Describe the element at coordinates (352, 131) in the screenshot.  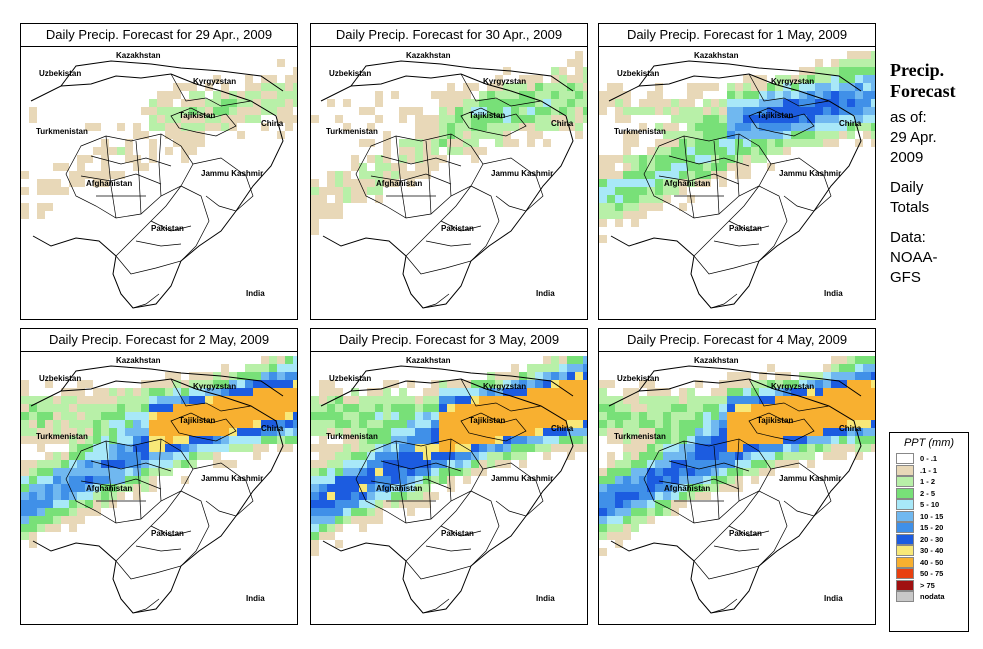
I see `map-label-turkmenistan: Turkmenistan` at that location.